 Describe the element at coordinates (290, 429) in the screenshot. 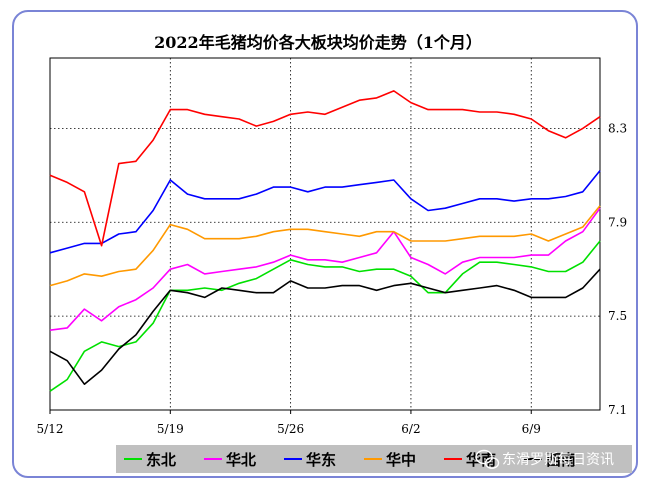

I see `x-tick-label: 5/26` at that location.